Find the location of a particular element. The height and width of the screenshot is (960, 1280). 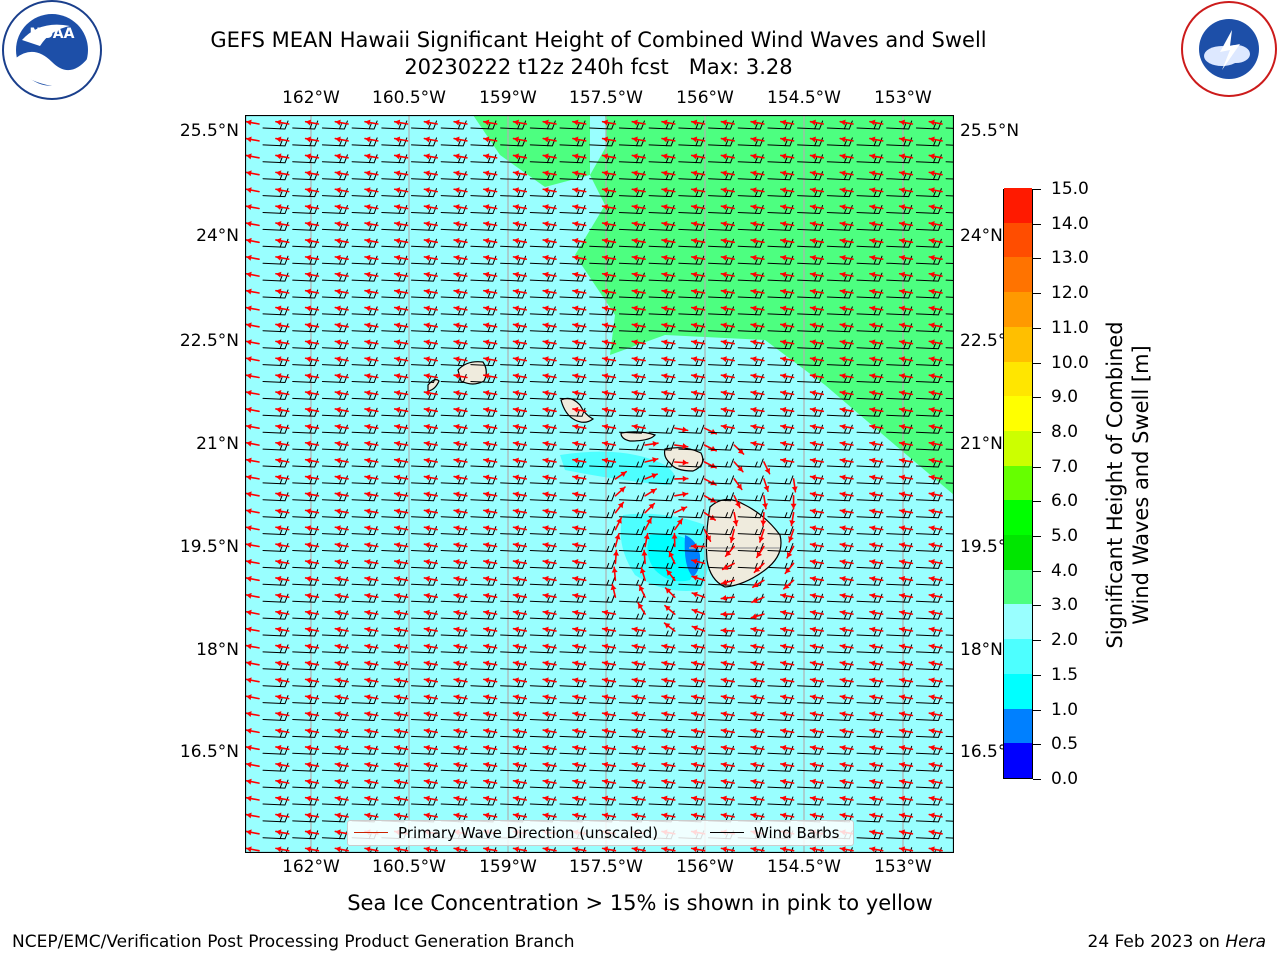

colorbar-tick-label: 1.5 is located at coordinates (1065, 674).